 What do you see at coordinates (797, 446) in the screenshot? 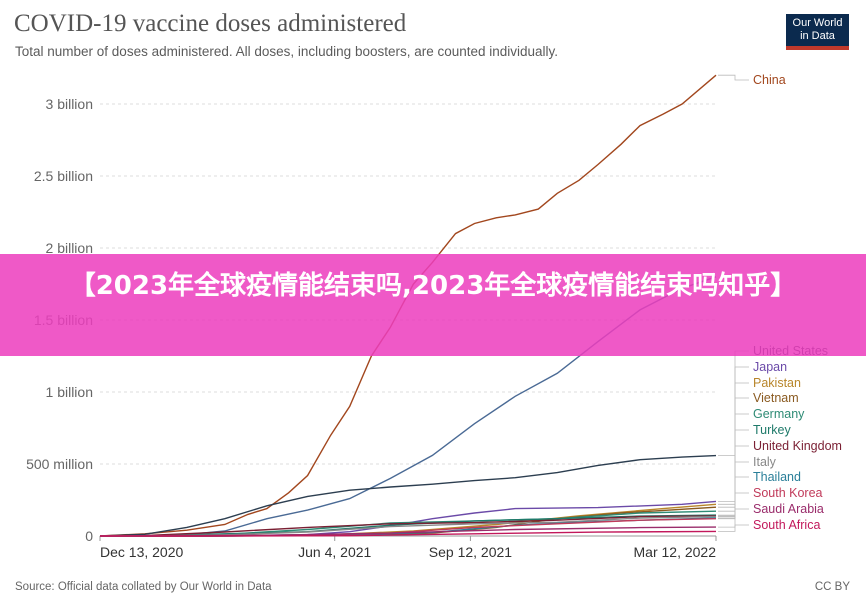
I see `legend-item-united-kingdom: United Kingdom` at bounding box center [797, 446].